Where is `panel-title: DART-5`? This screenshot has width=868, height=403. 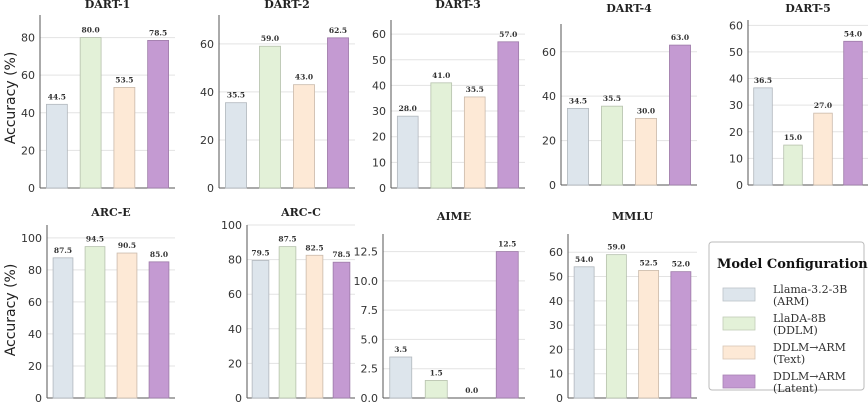 panel-title: DART-5 is located at coordinates (808, 8).